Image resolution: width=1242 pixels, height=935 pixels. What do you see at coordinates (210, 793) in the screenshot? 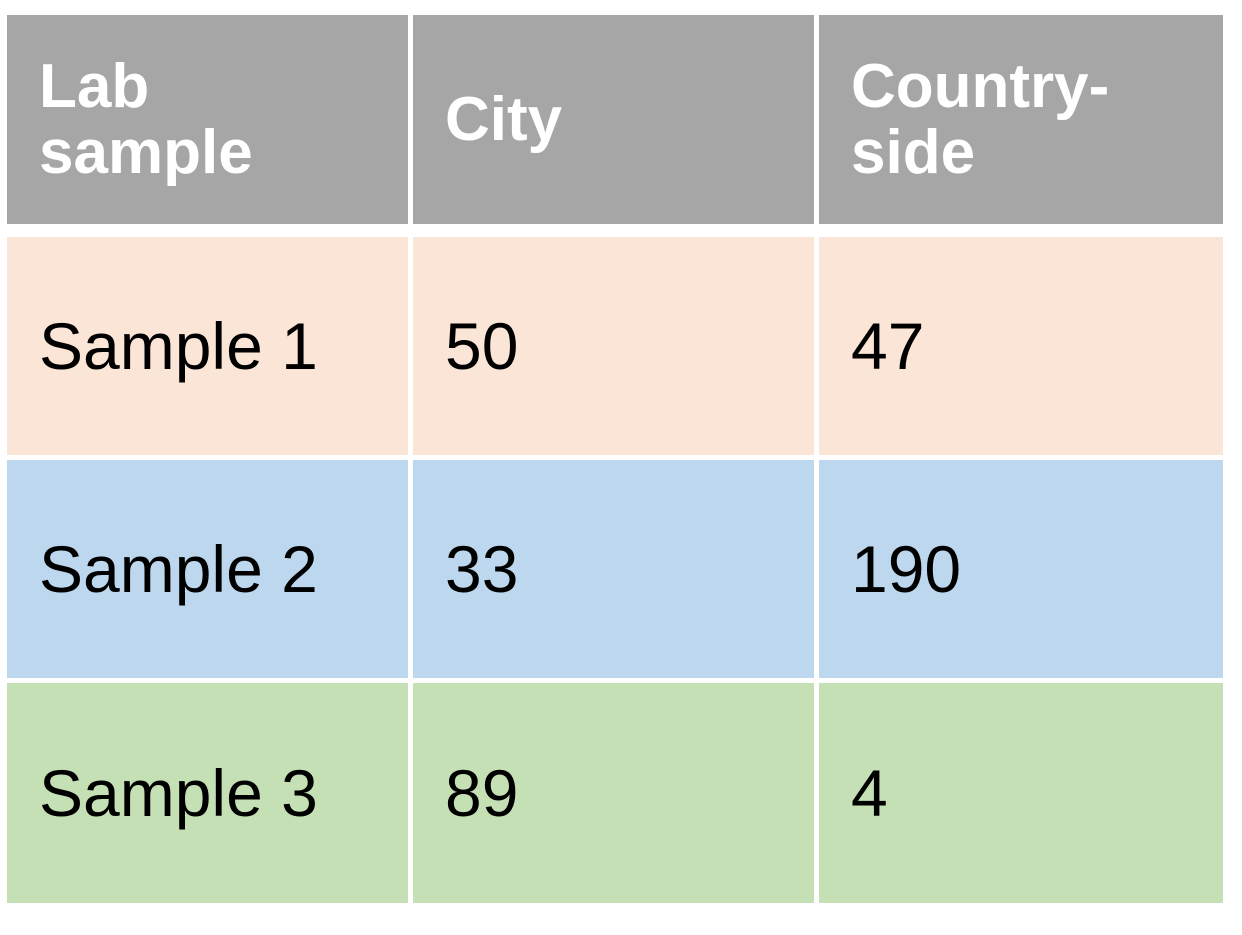
I see `row-label: Sample 3` at bounding box center [210, 793].